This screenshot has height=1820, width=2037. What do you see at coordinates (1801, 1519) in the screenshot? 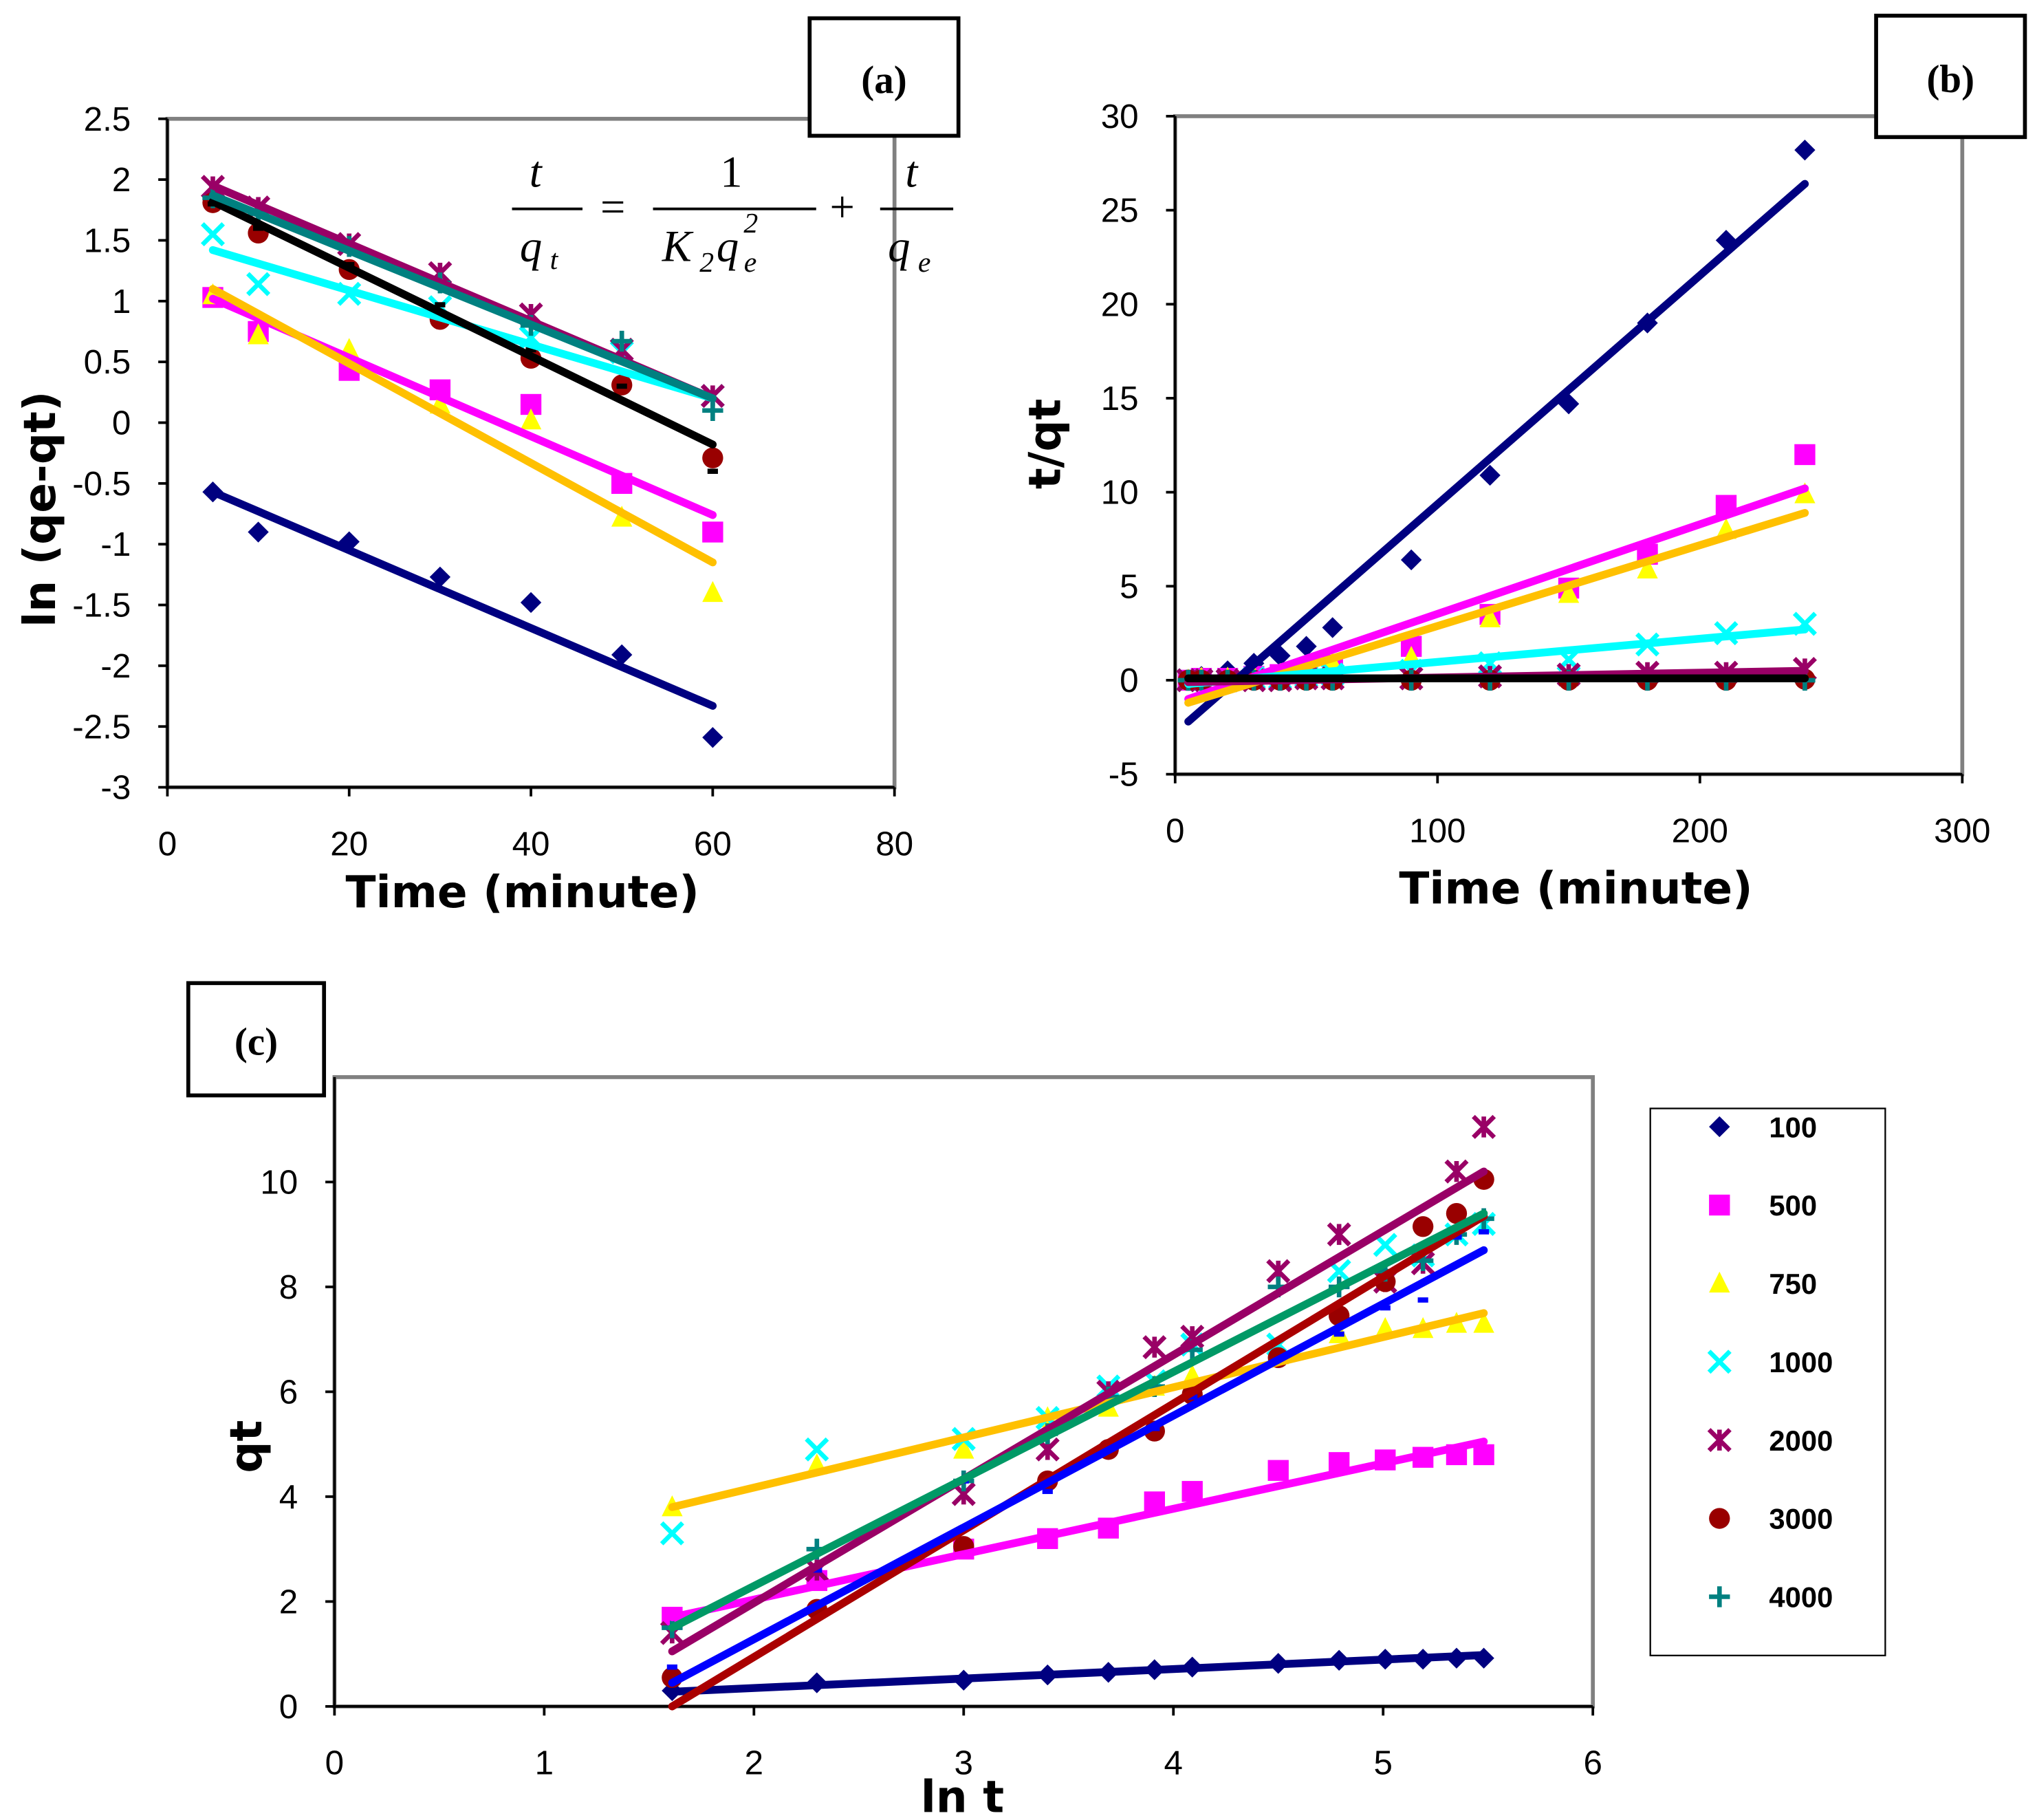
I see `legend-label-3000: 3000` at bounding box center [1801, 1519].